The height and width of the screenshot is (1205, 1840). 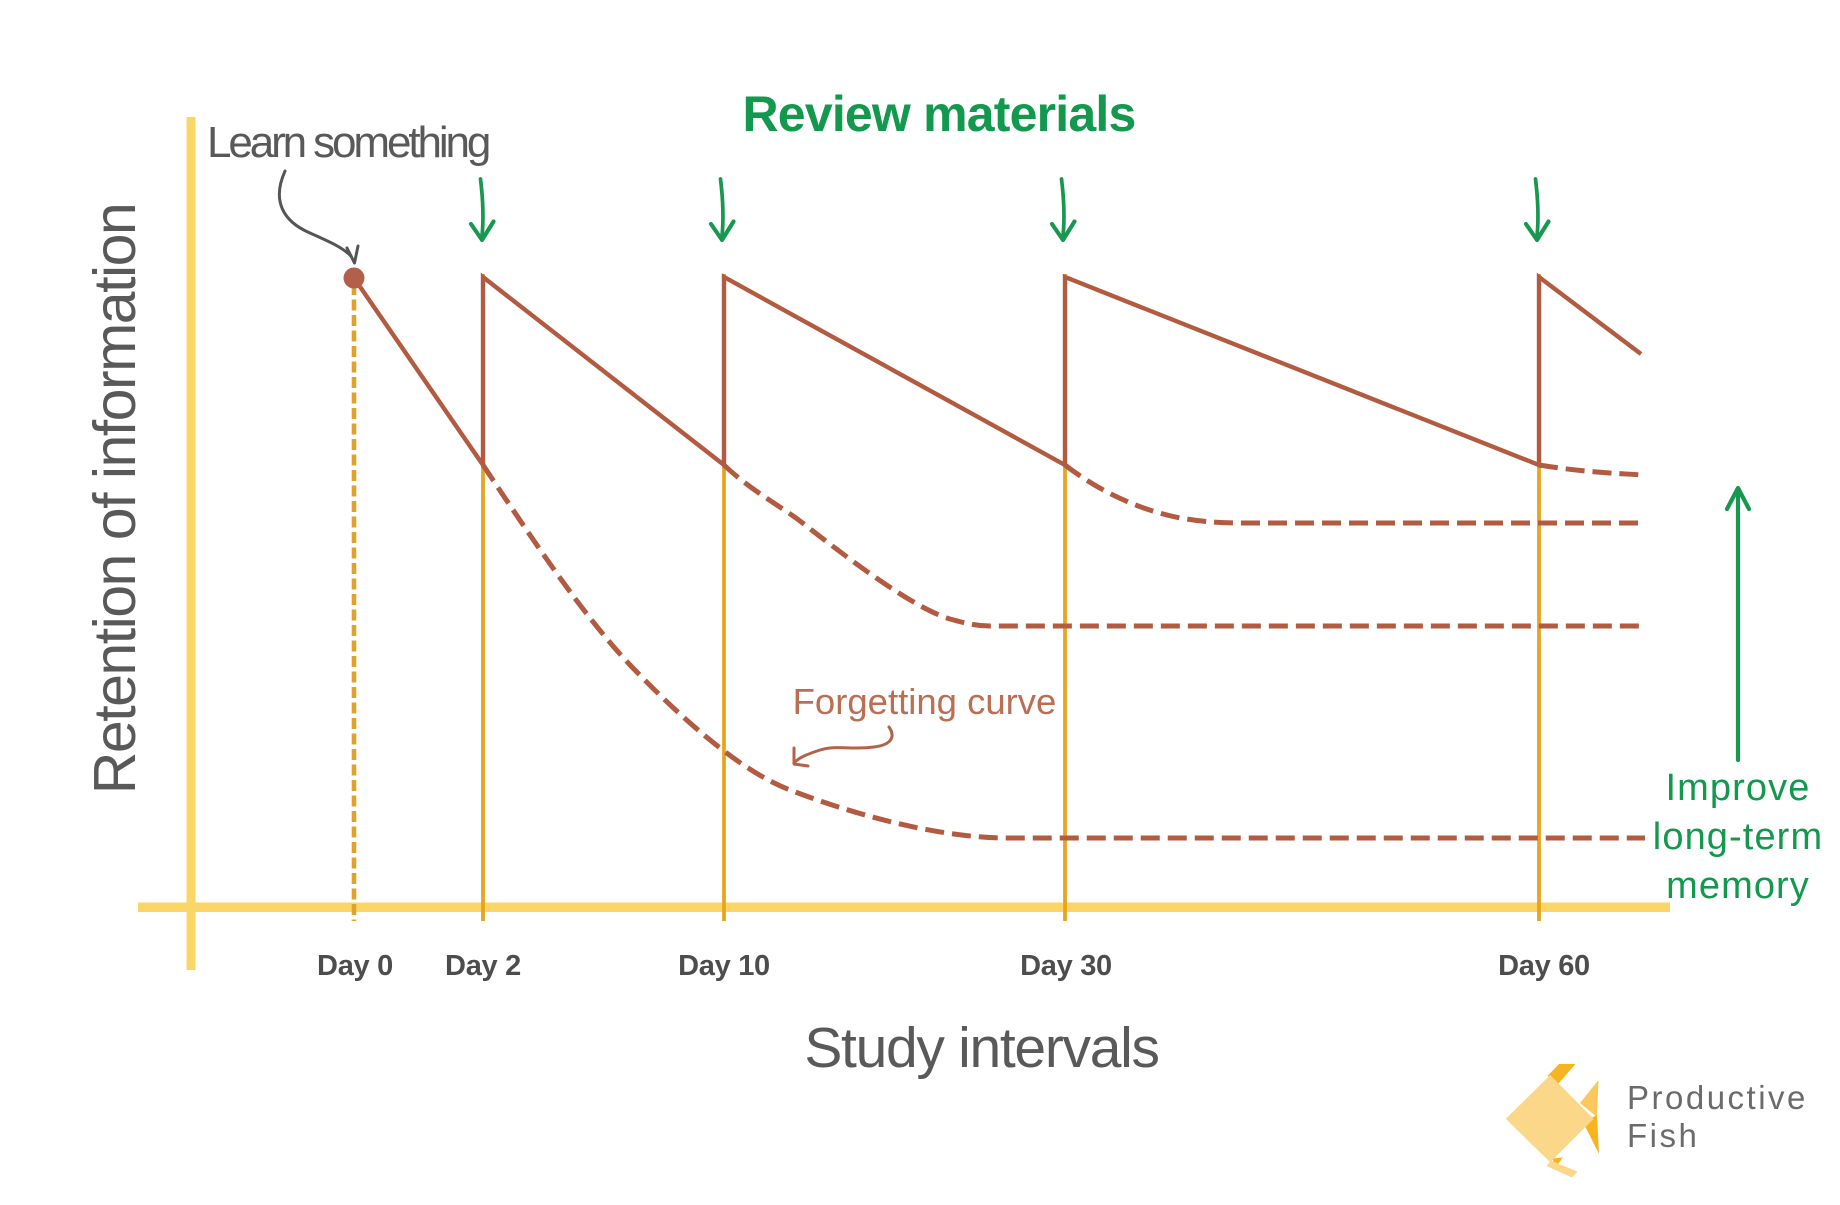 I want to click on svg-text: Forgetting curve, so click(x=925, y=701).